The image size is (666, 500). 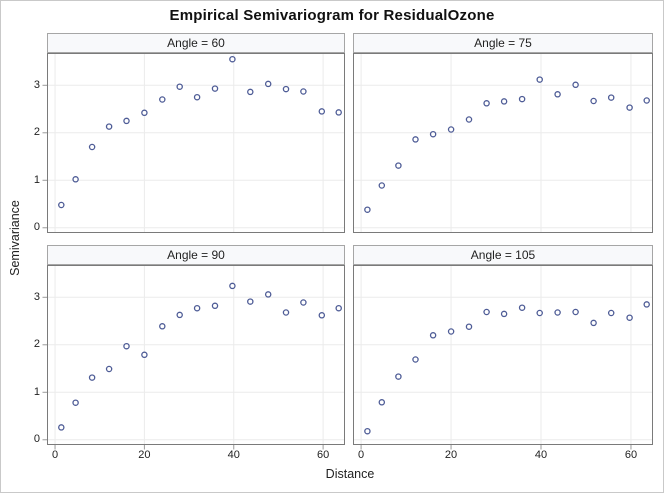 I want to click on panel-header-angle-75: Angle = 75, so click(x=503, y=43).